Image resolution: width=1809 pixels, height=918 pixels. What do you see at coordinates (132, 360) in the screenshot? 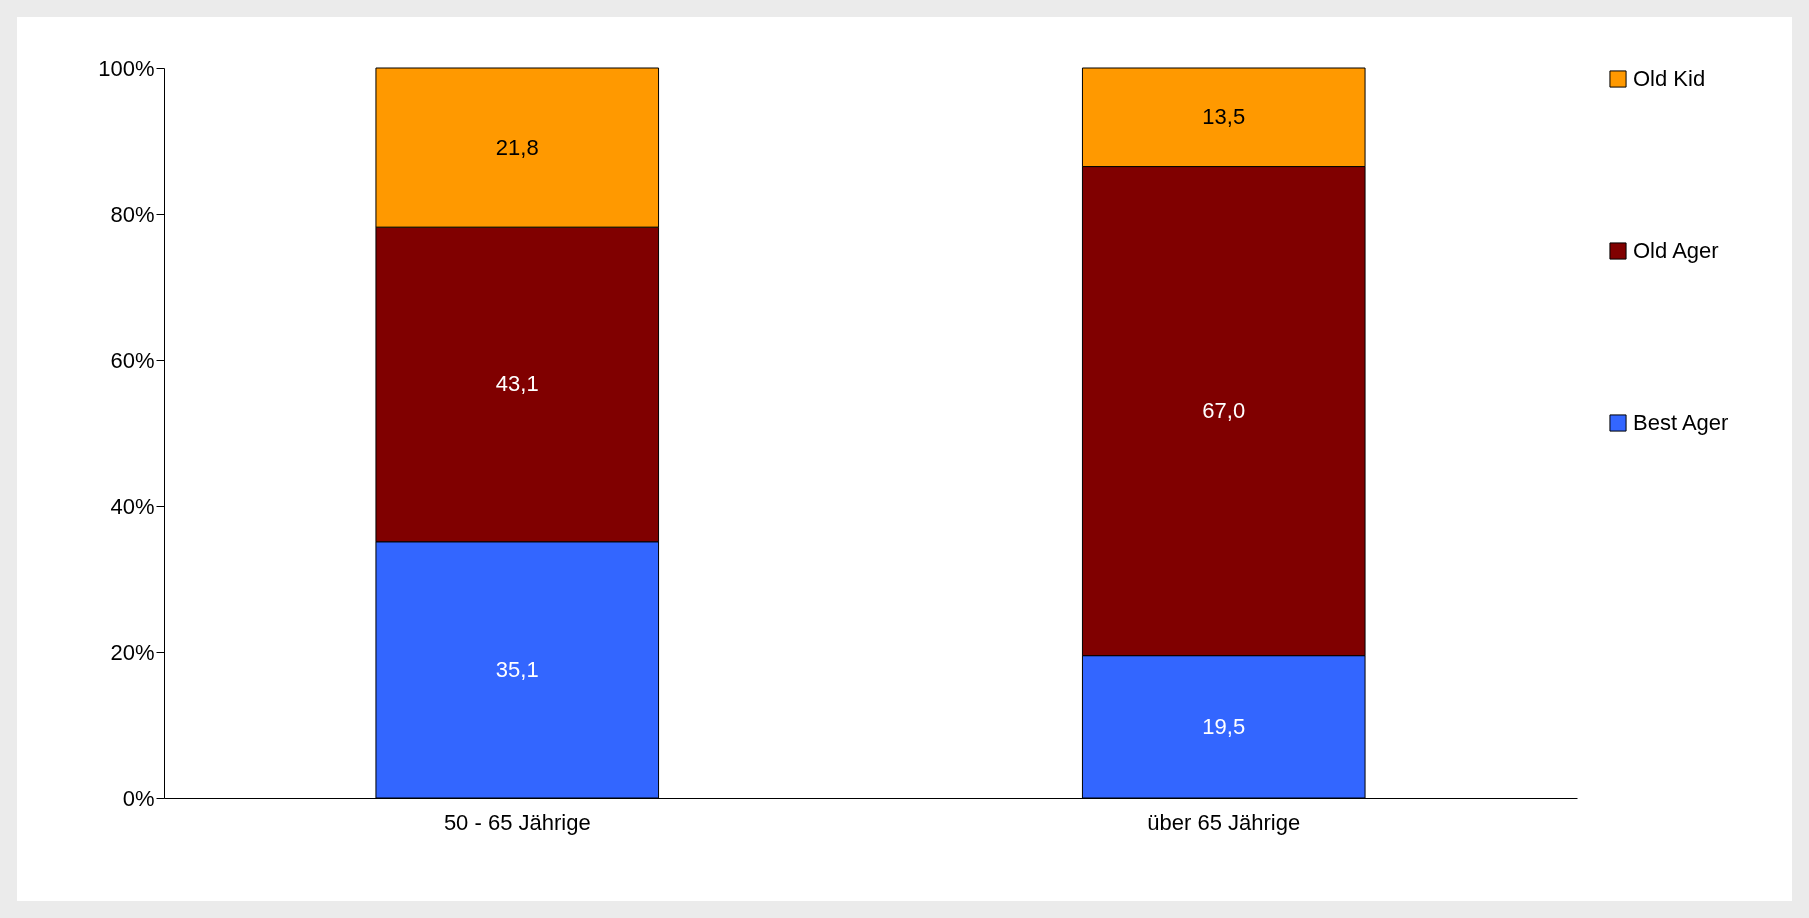
I see `y-tick-label: 60%` at bounding box center [132, 360].